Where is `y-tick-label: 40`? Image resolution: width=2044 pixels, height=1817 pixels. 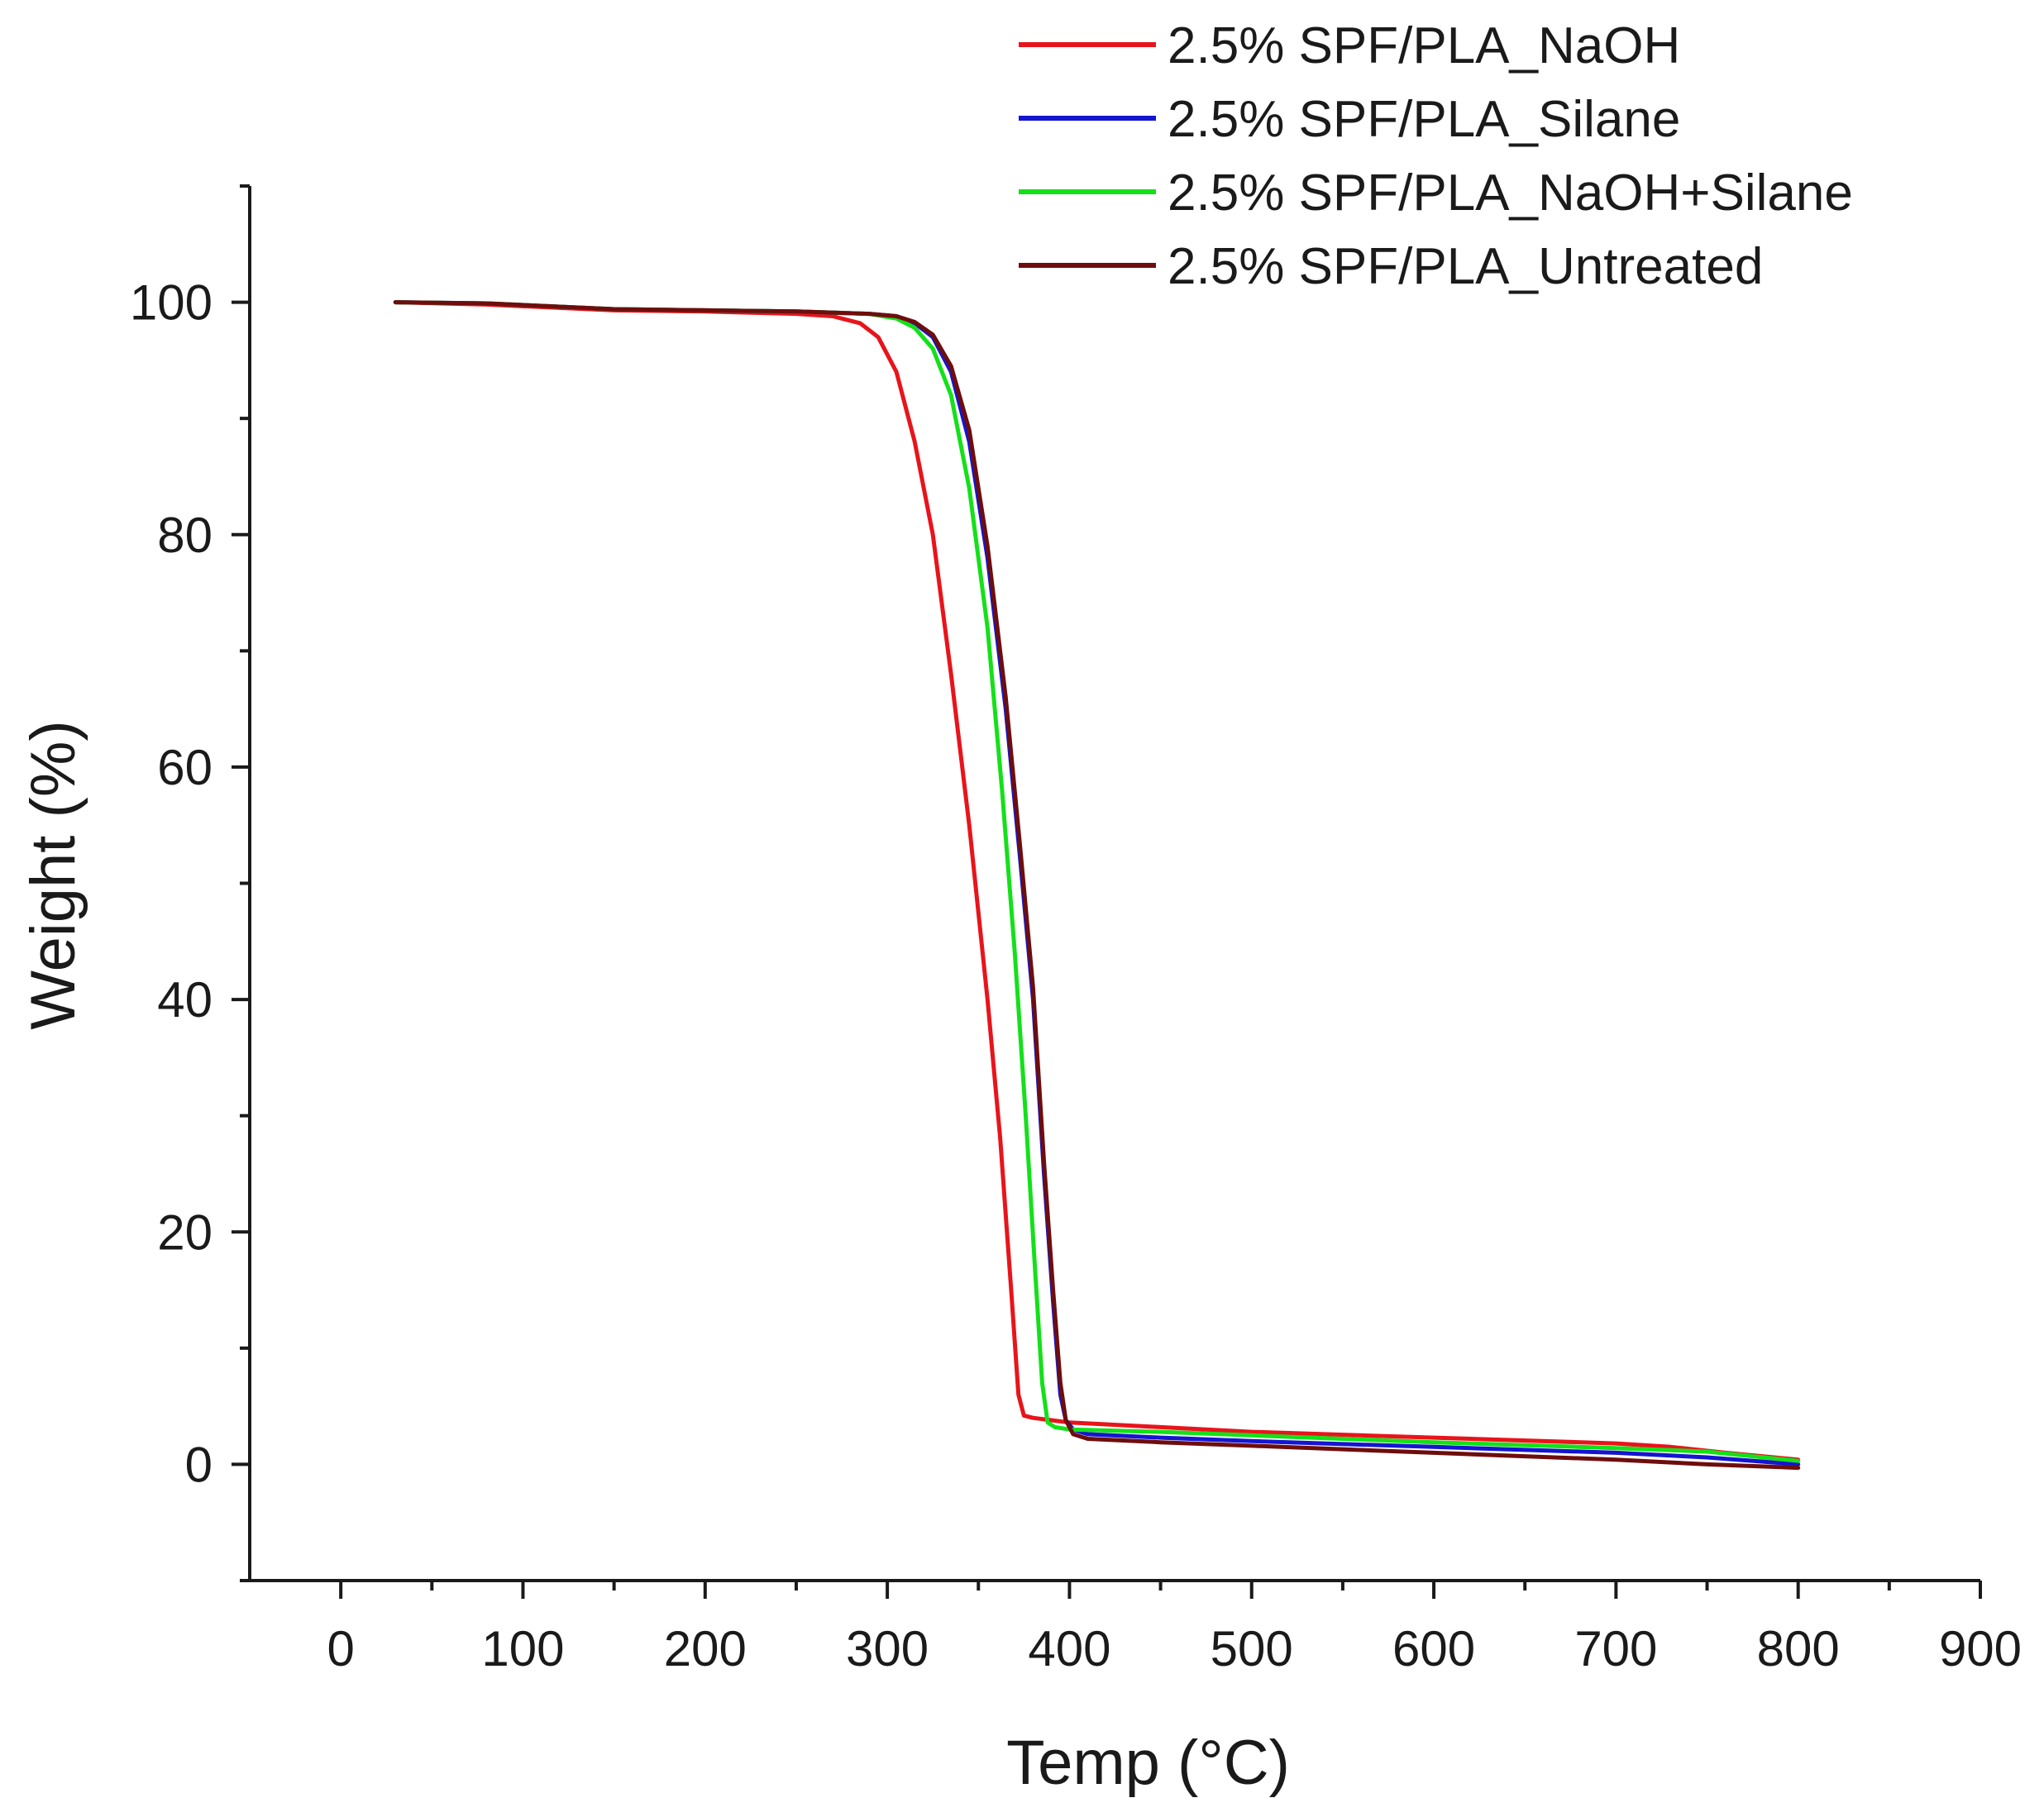 y-tick-label: 40 is located at coordinates (185, 1000).